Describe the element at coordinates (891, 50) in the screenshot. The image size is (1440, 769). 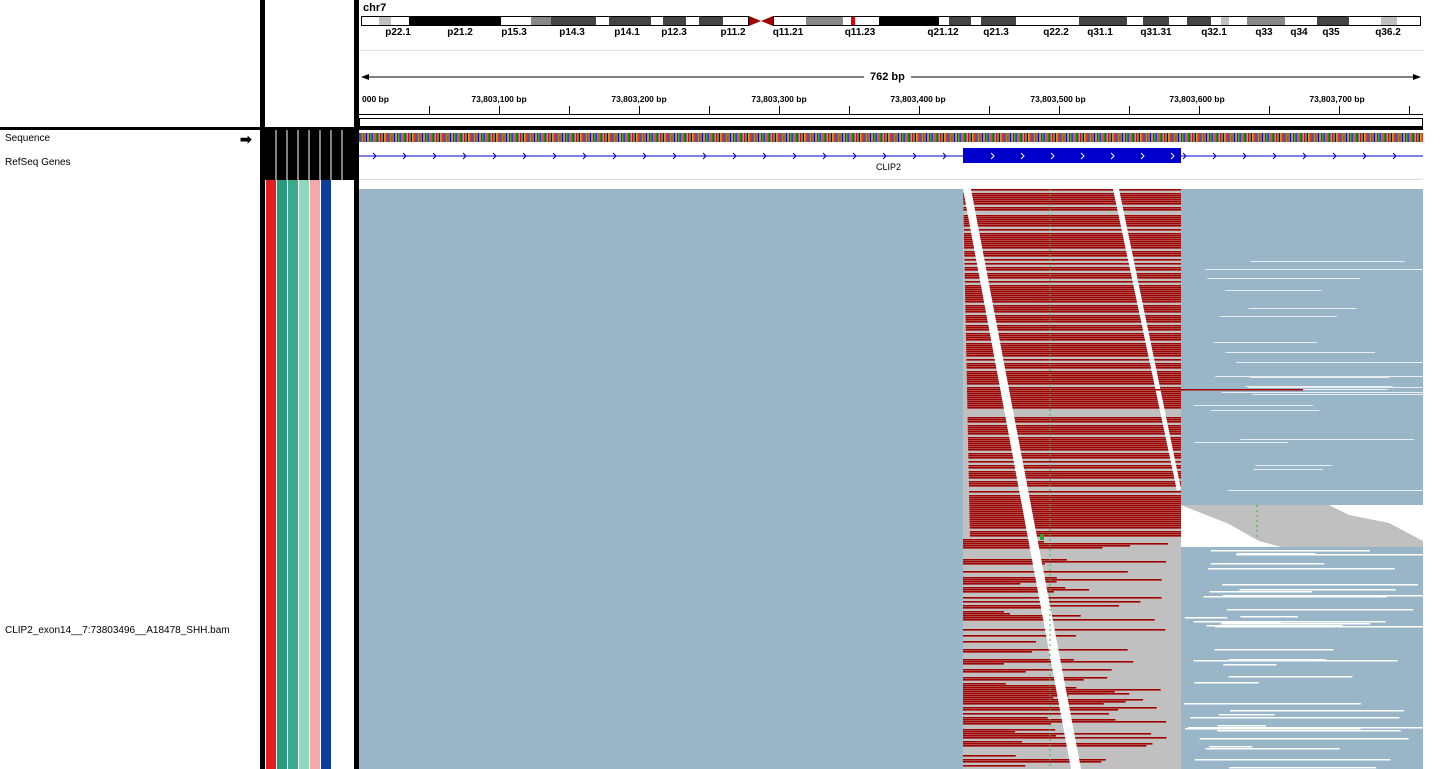
I see `header-rule` at that location.